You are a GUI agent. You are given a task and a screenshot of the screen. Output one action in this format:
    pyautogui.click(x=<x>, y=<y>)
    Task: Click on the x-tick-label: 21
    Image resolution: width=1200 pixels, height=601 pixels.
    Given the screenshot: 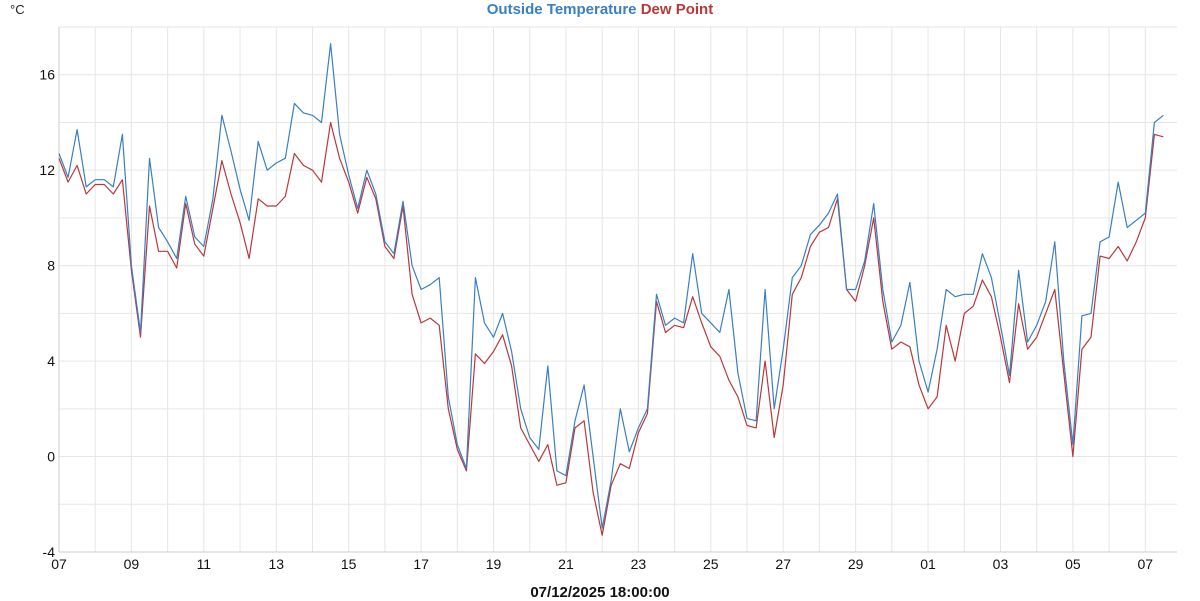 What is the action you would take?
    pyautogui.click(x=566, y=564)
    